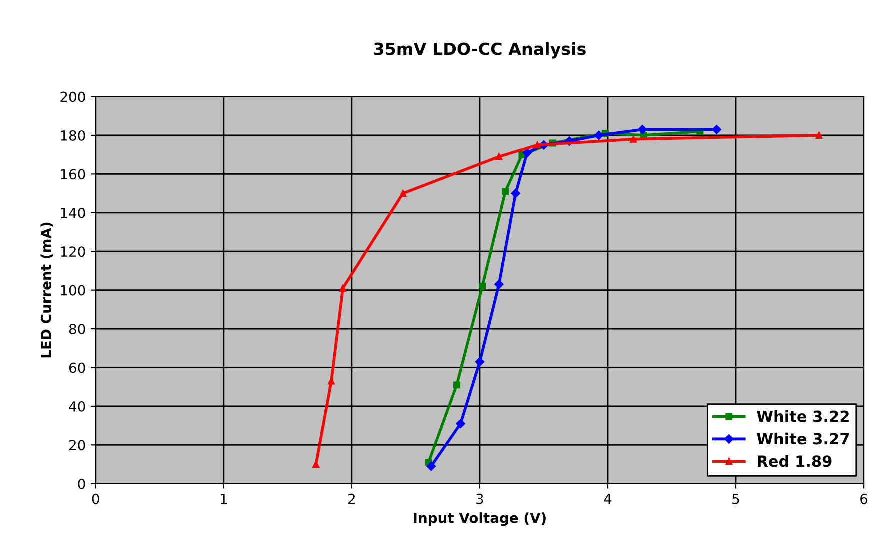 The width and height of the screenshot is (888, 553). I want to click on y-tick-label: 140, so click(73, 213).